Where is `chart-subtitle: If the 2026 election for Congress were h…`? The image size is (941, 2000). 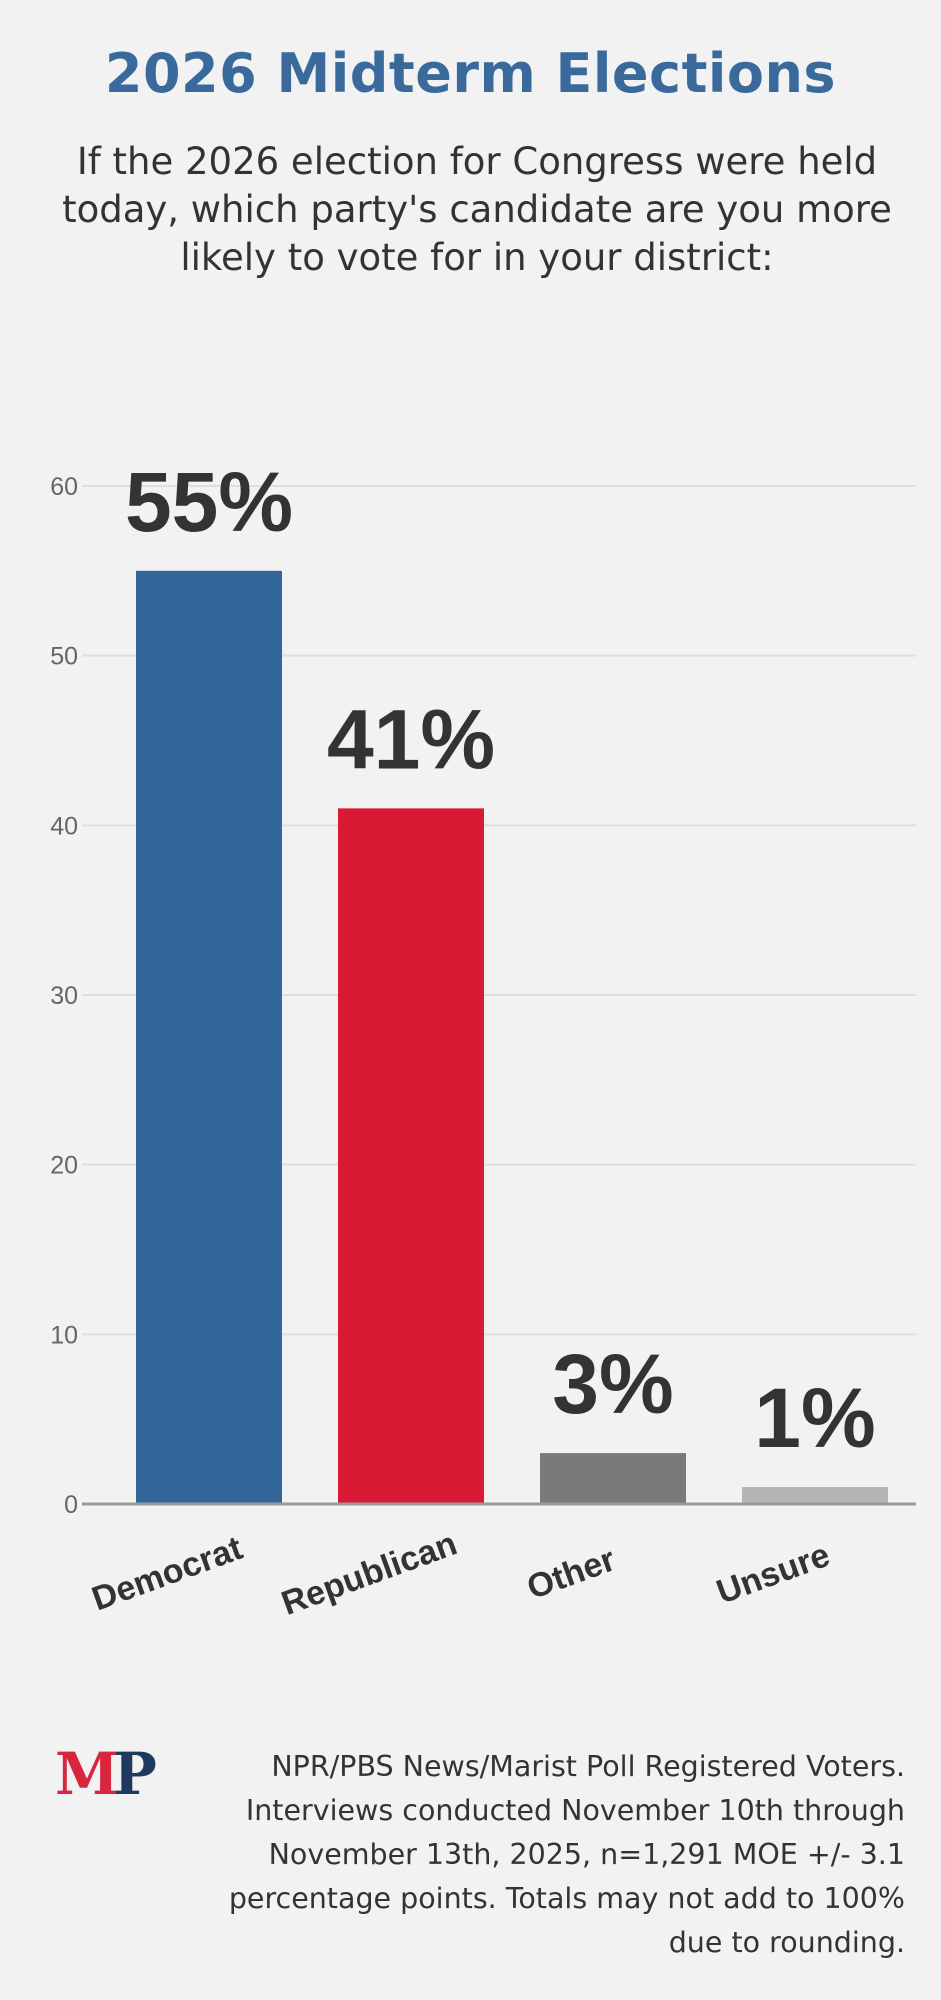
chart-subtitle: If the 2026 election for Congress were h… is located at coordinates (477, 209).